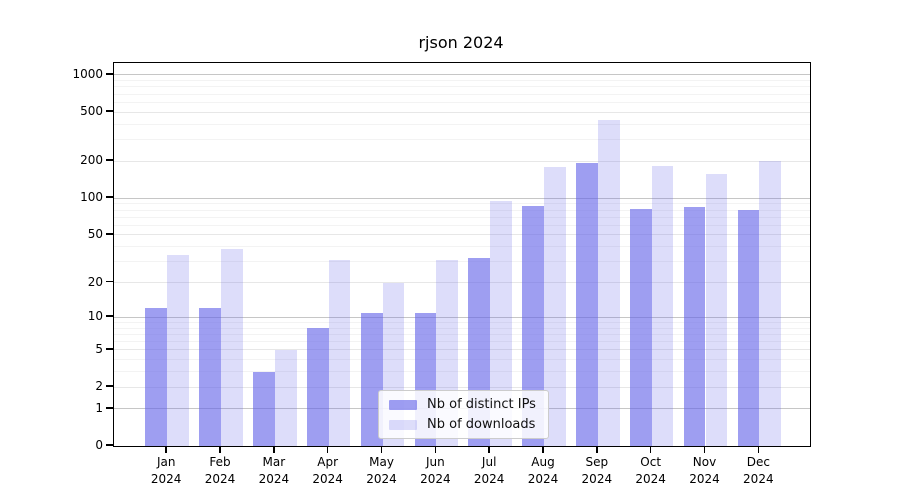 This screenshot has height=500, width=900. I want to click on bar-distinct-ips-aug, so click(533, 325).